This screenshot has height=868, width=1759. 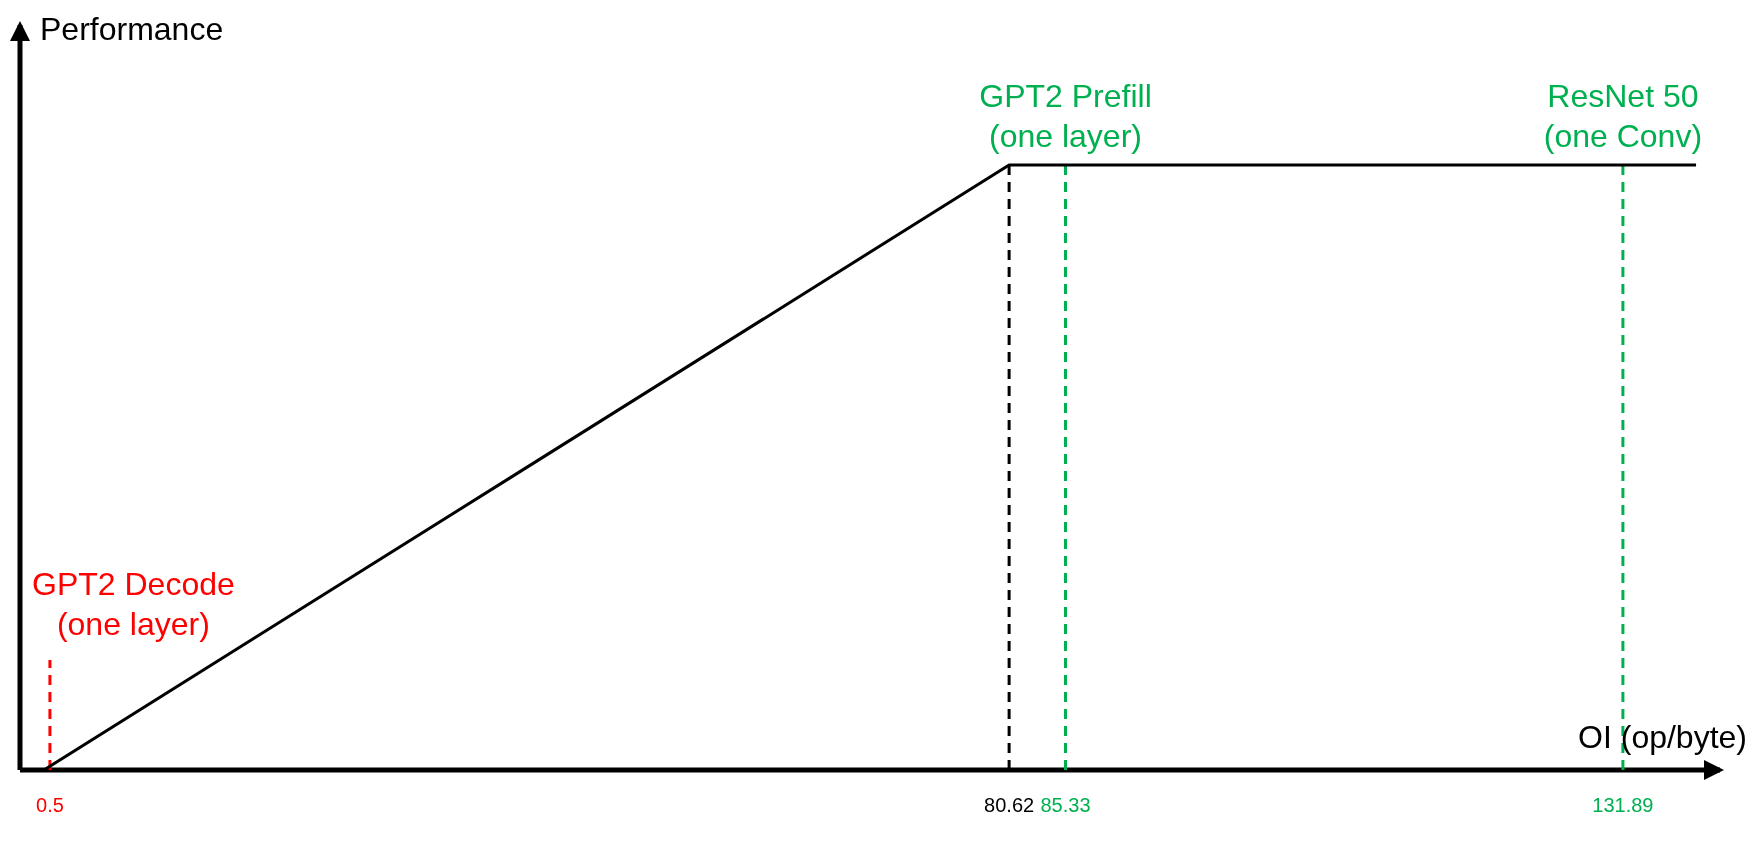 What do you see at coordinates (133, 604) in the screenshot?
I see `ref-line-label: GPT2 Decode (one layer)` at bounding box center [133, 604].